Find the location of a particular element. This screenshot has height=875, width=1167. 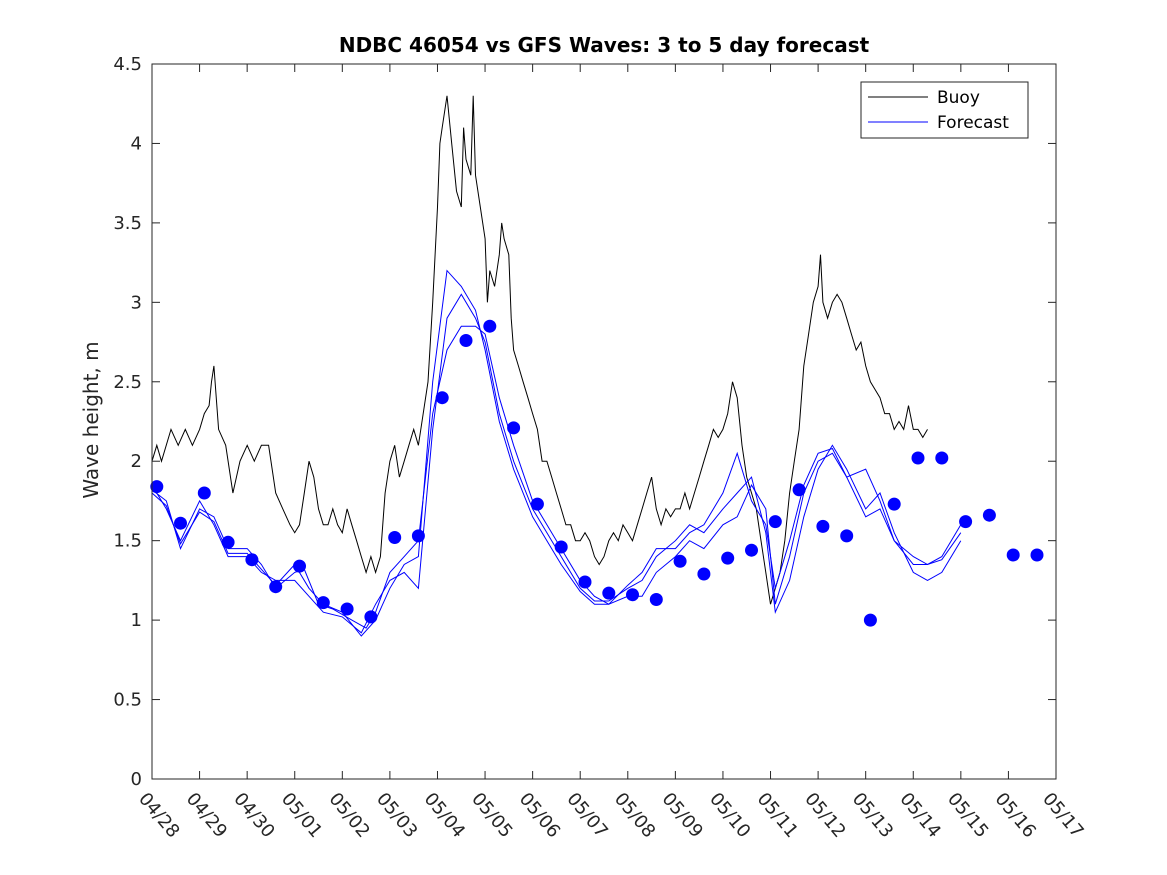

legend-forecast-label: Forecast is located at coordinates (973, 123).